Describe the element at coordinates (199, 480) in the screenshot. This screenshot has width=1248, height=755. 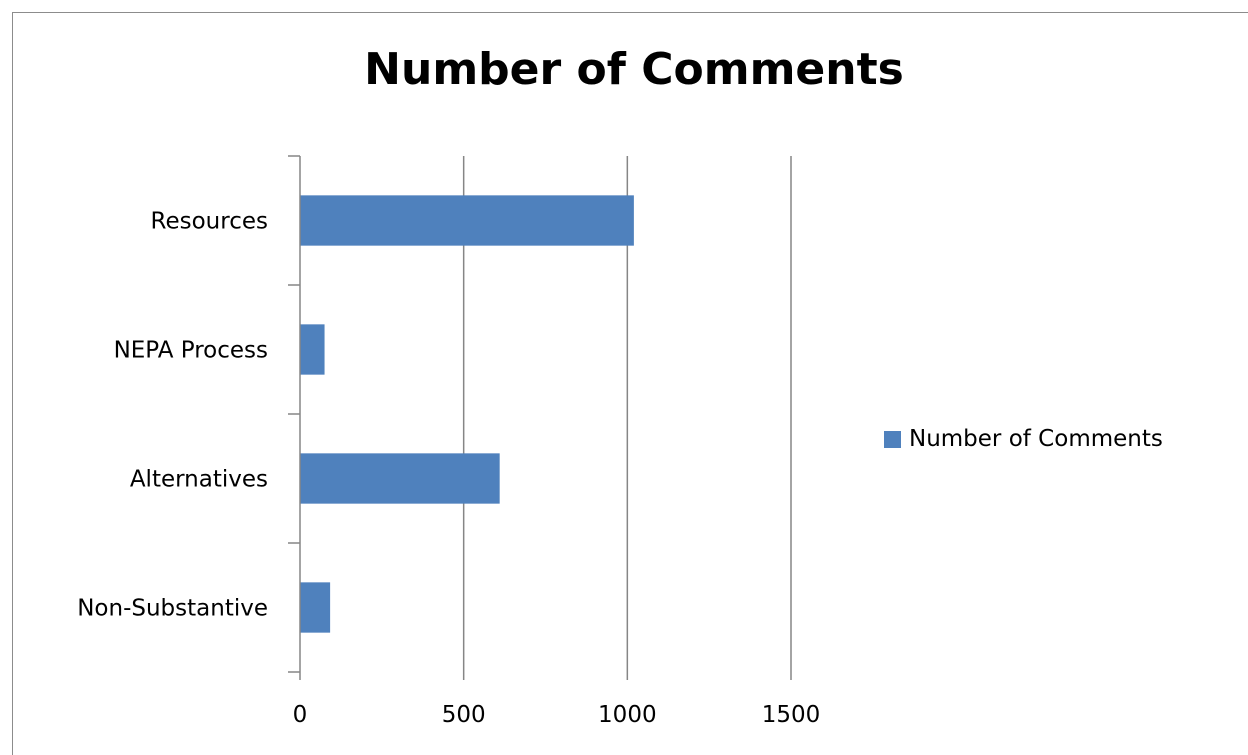
I see `category-label: Alternatives` at that location.